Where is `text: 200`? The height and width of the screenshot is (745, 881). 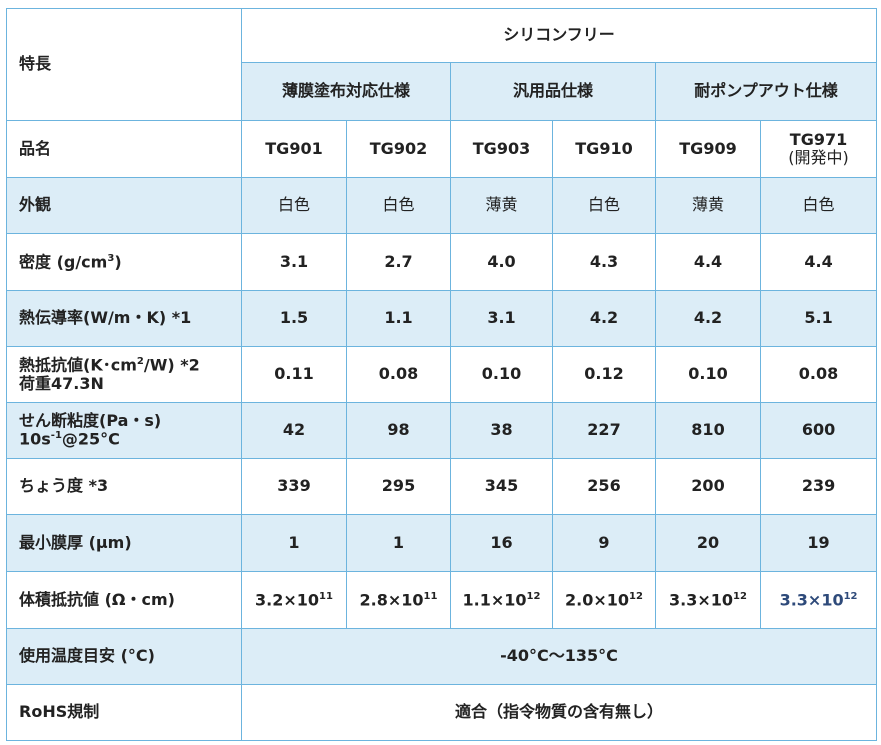
text: 200 is located at coordinates (708, 486).